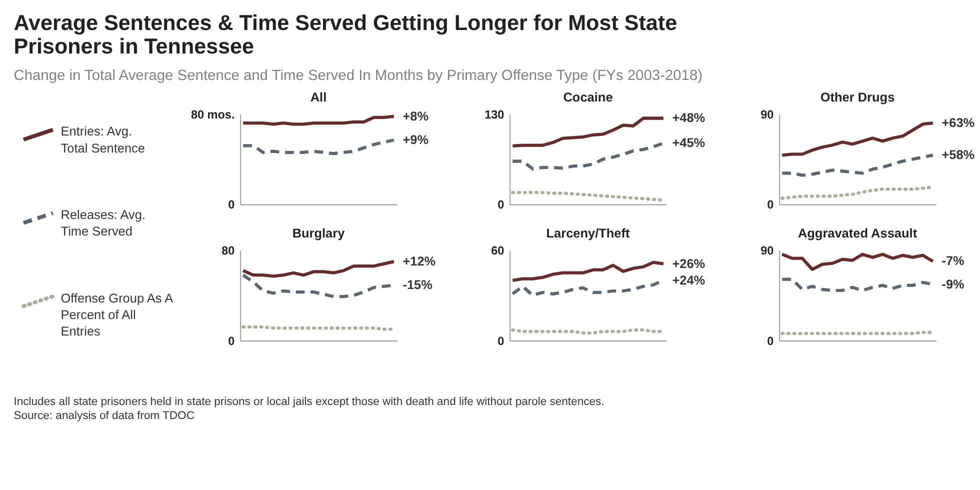 This screenshot has height=490, width=980. What do you see at coordinates (953, 260) in the screenshot?
I see `text: -7%` at bounding box center [953, 260].